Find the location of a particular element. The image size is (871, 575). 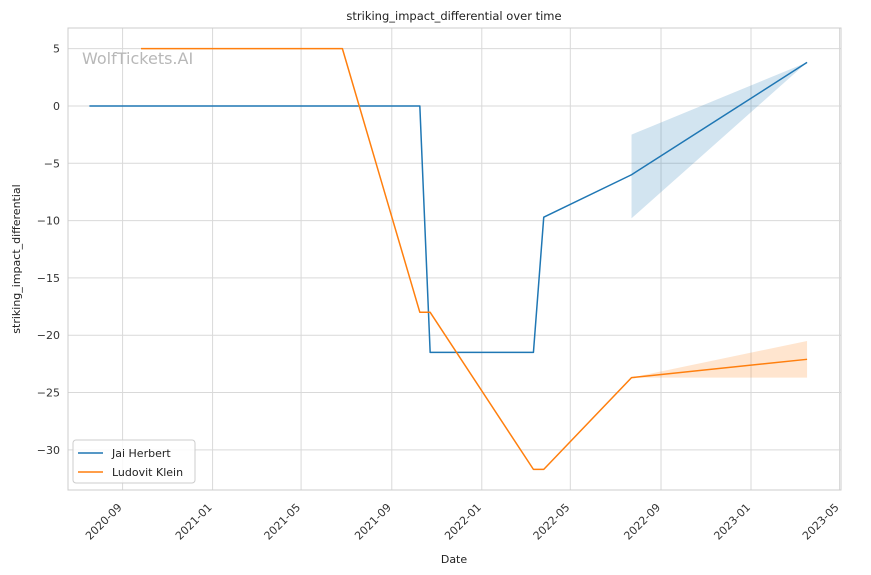

legend: Jai Herbert Ludovit Klein is located at coordinates (134, 461).